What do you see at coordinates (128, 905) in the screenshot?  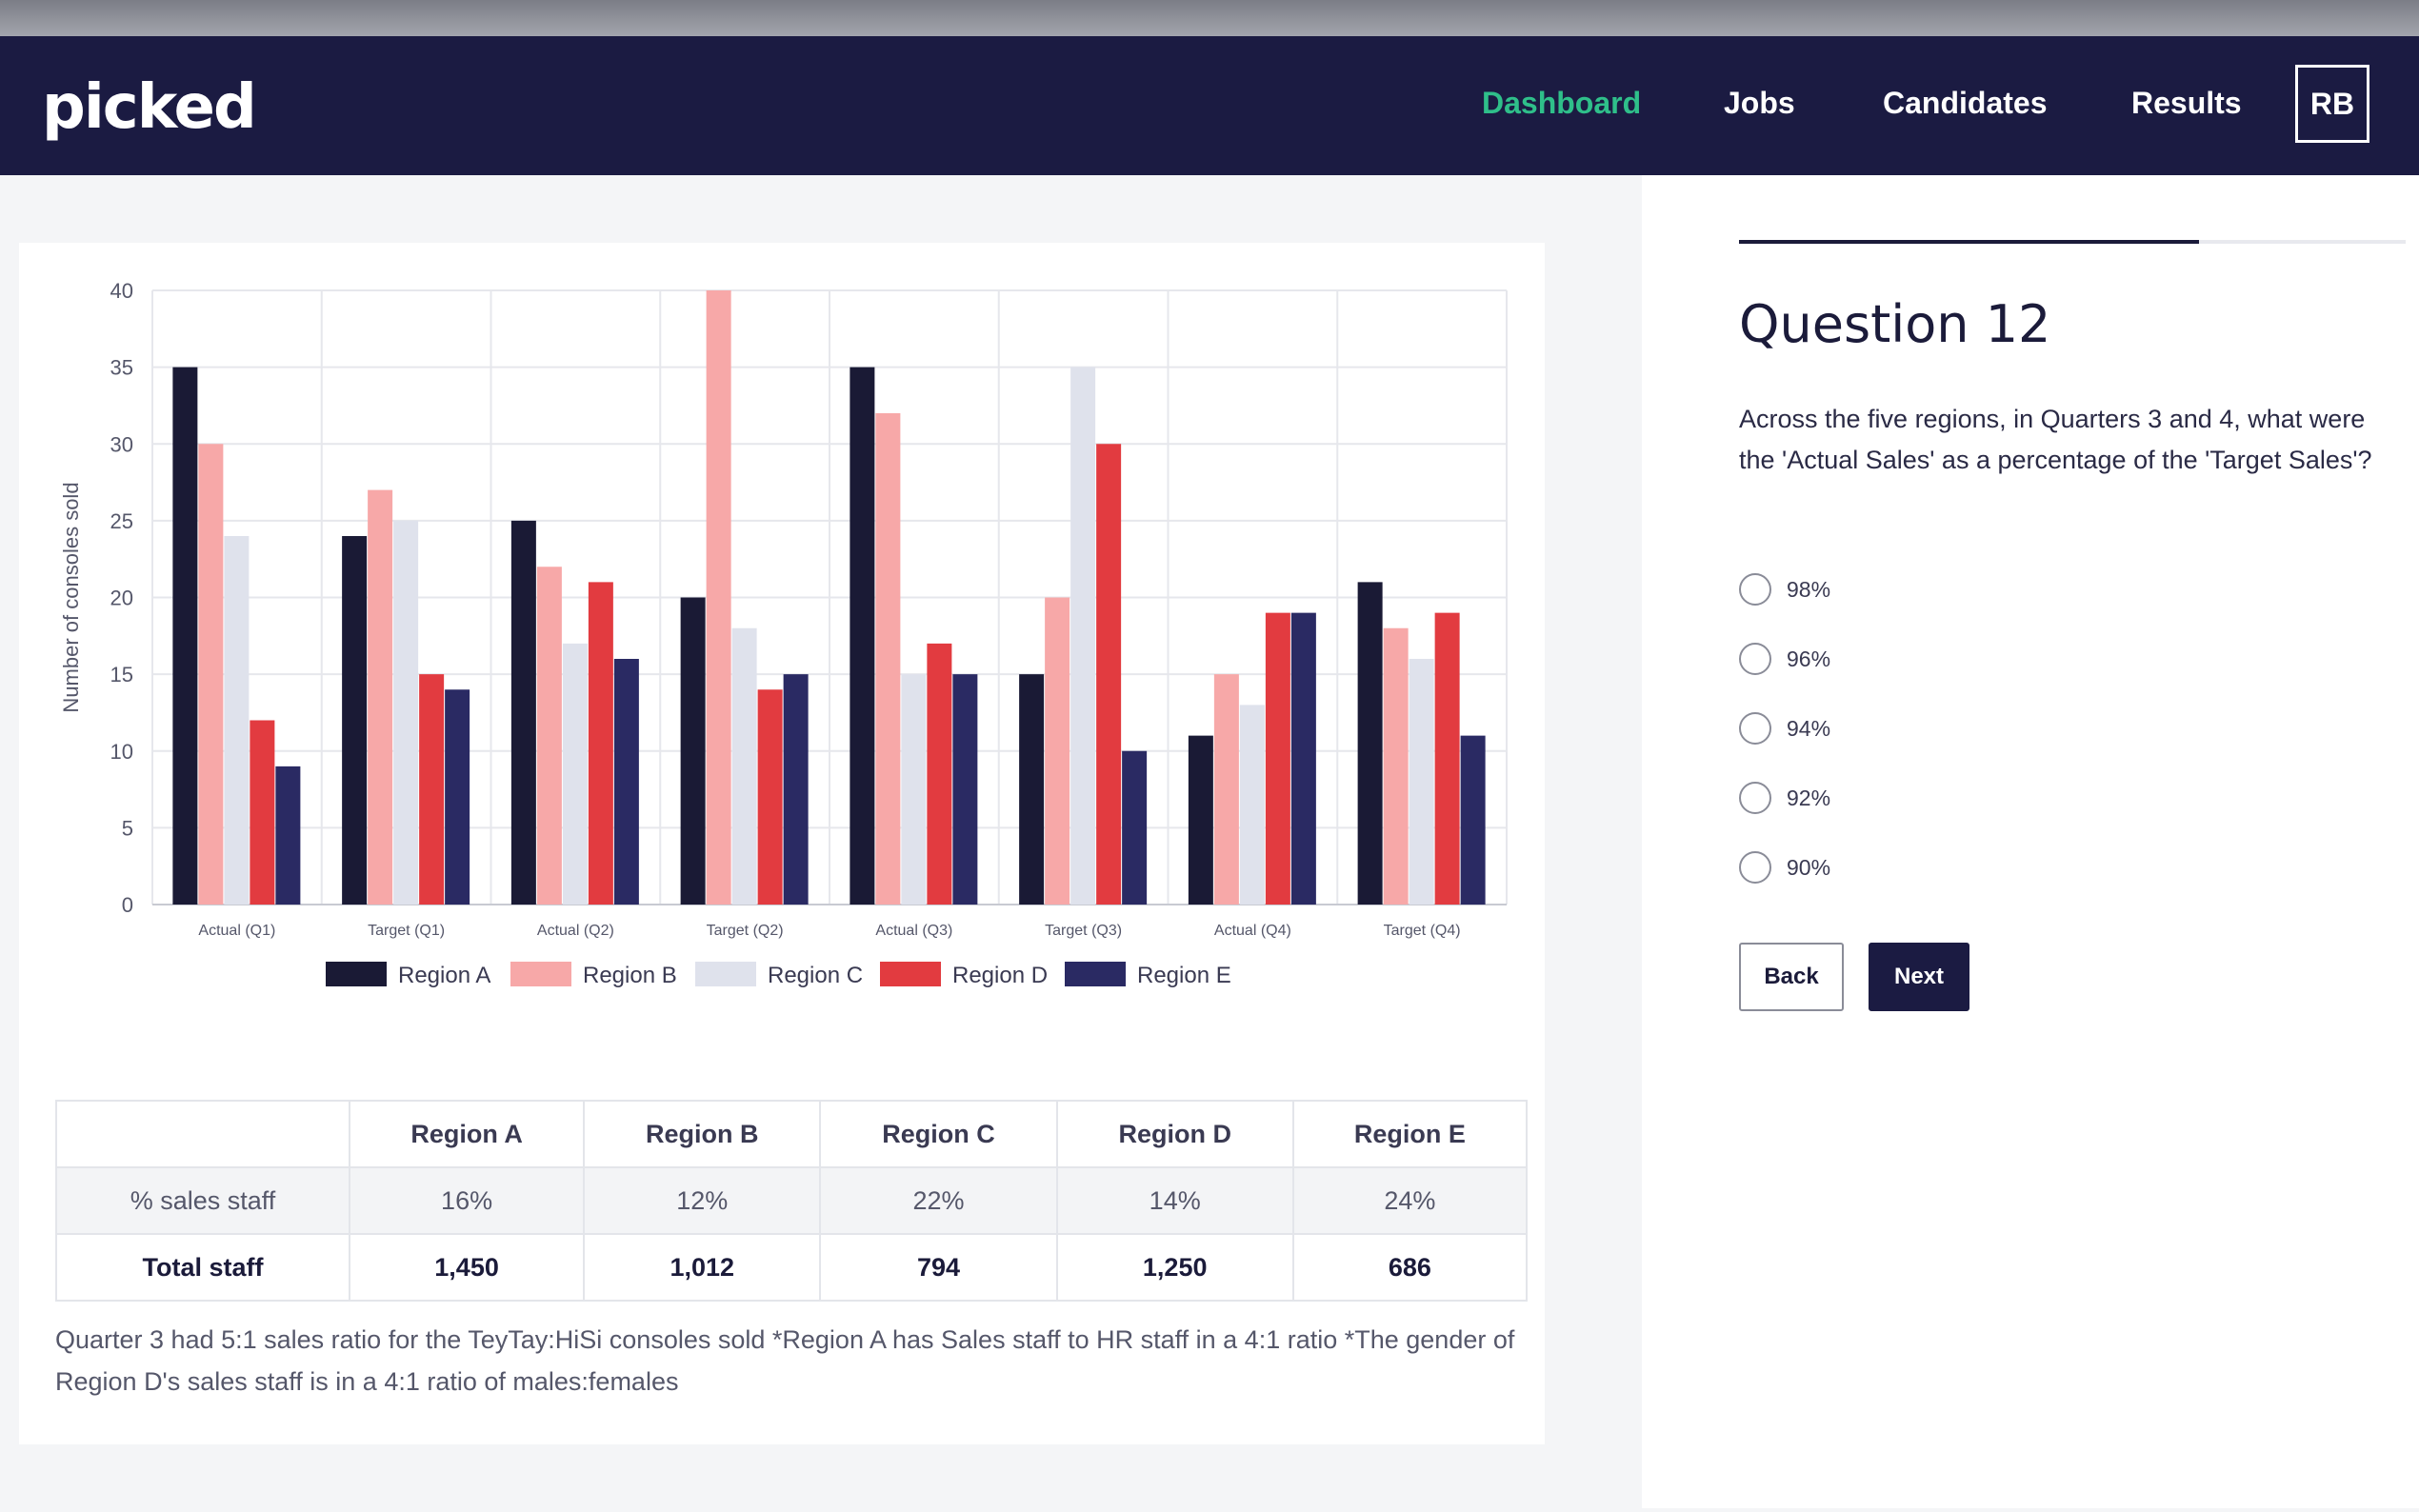 I see `y-tick-label: 0` at bounding box center [128, 905].